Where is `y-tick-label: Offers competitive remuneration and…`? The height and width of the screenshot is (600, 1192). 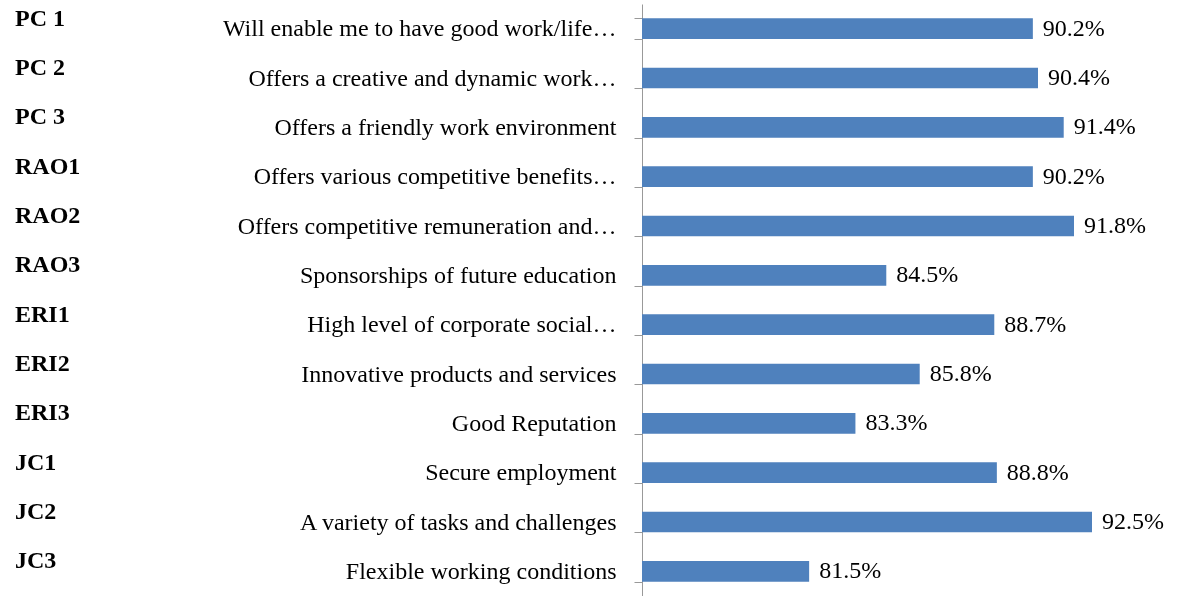 y-tick-label: Offers competitive remuneration and… is located at coordinates (427, 225).